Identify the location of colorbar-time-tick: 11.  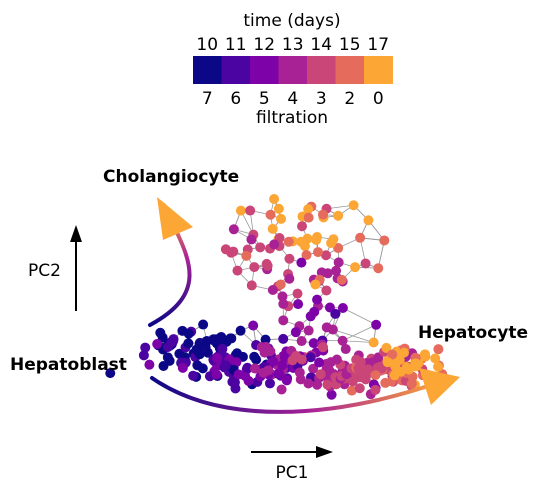
(236, 45).